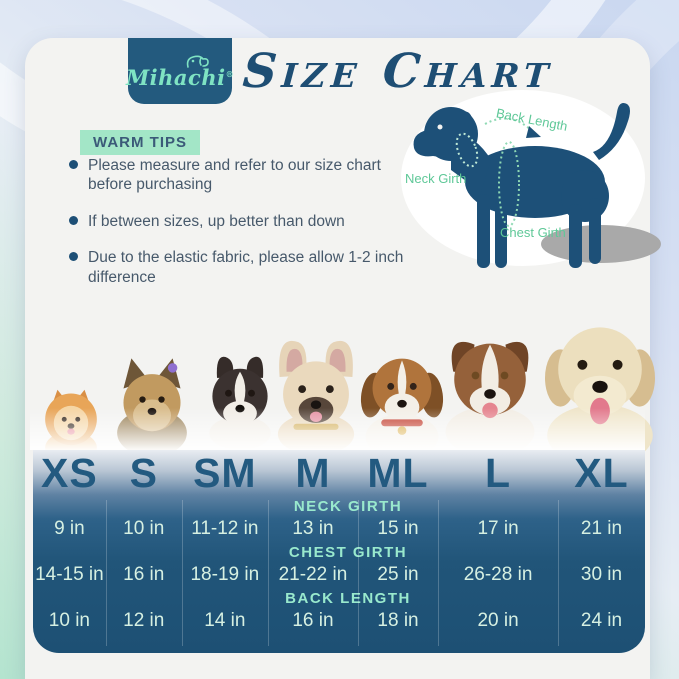 The image size is (679, 679). I want to click on mihachi-dog-doodle-icon, so click(197, 61).